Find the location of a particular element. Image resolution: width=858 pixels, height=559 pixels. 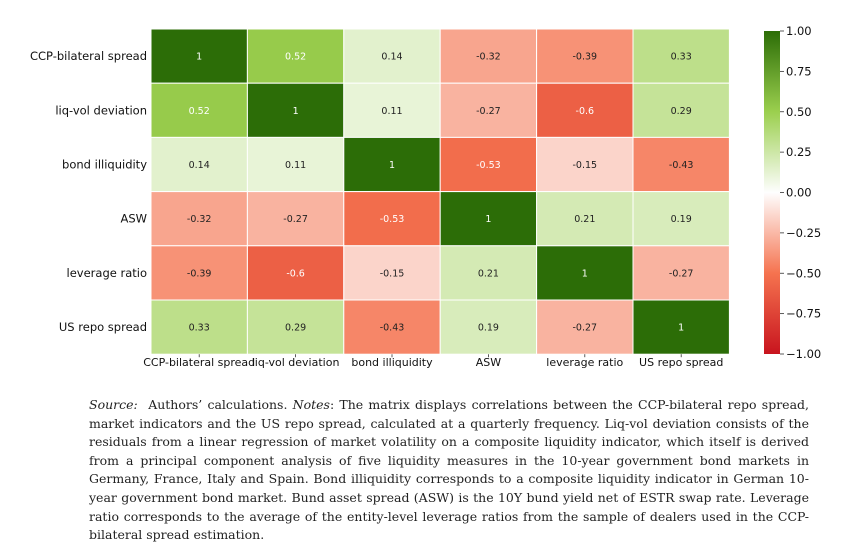

row-label: leverage ratio is located at coordinates (107, 273).